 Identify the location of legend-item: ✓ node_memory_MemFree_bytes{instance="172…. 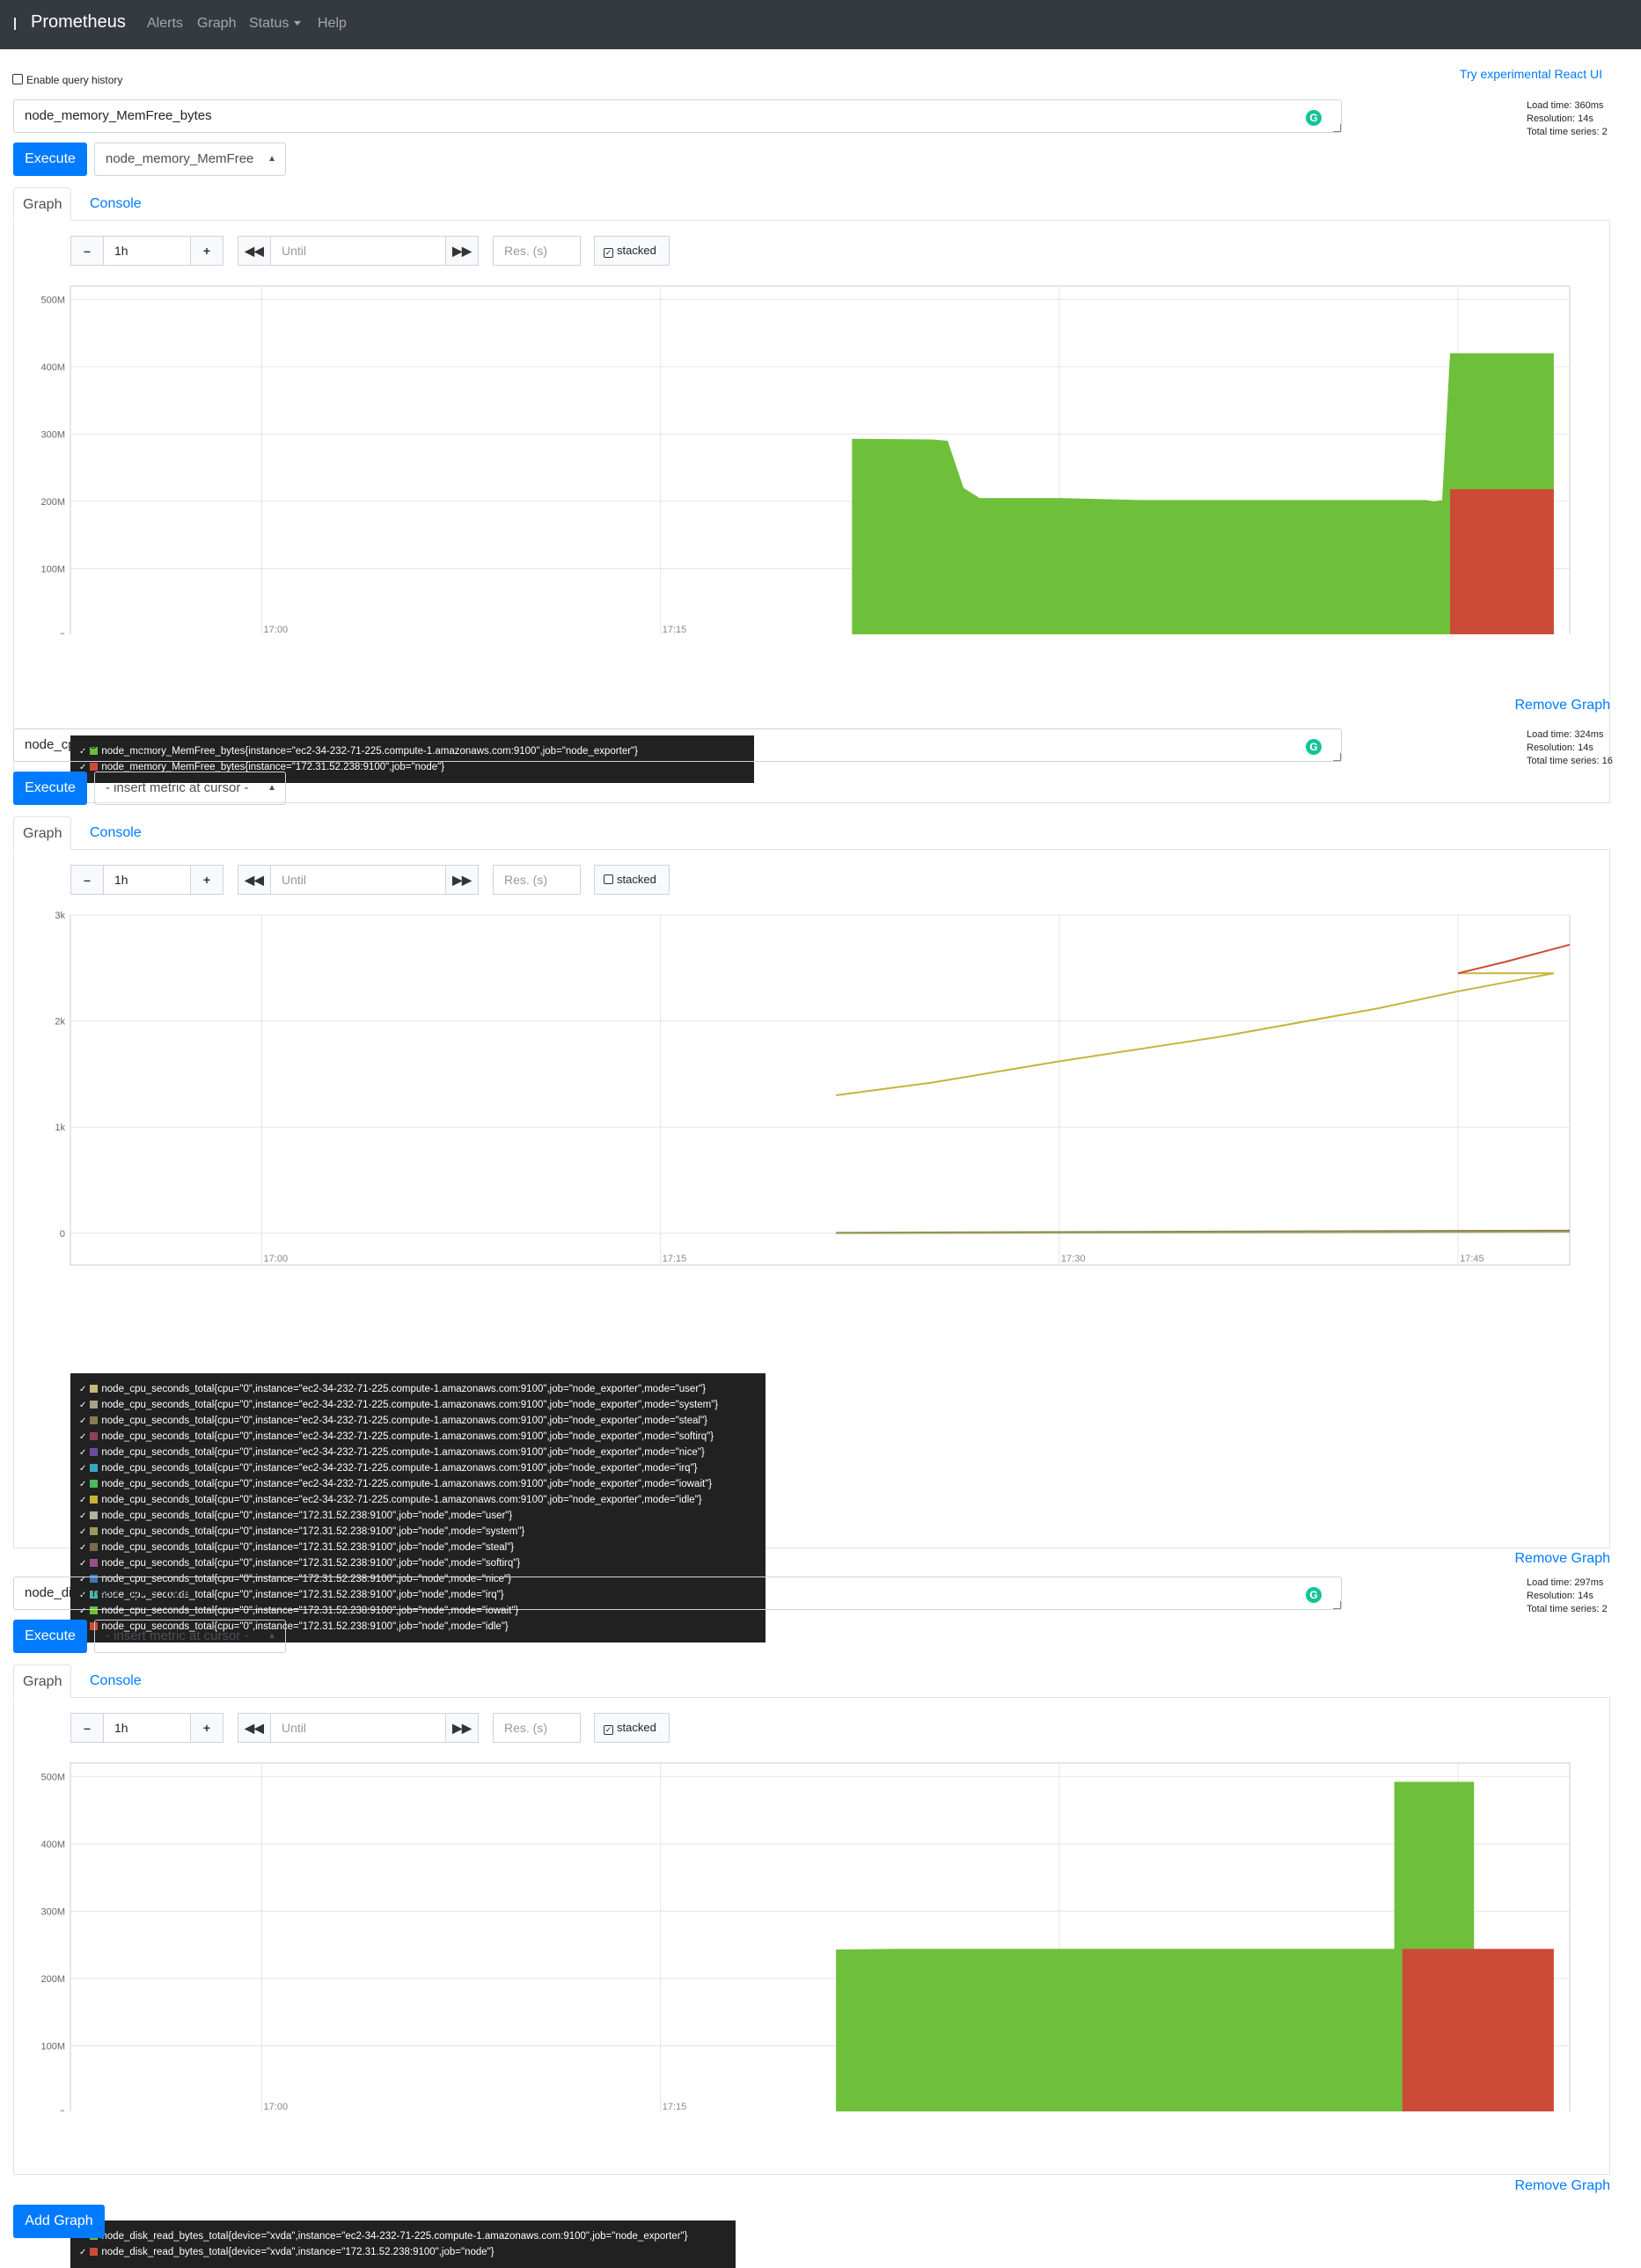
(412, 767).